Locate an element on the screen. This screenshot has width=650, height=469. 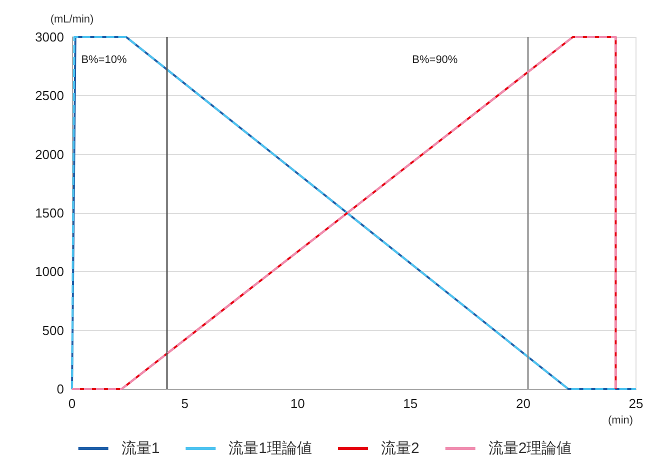
legend-label: 流量1 is located at coordinates (140, 448).